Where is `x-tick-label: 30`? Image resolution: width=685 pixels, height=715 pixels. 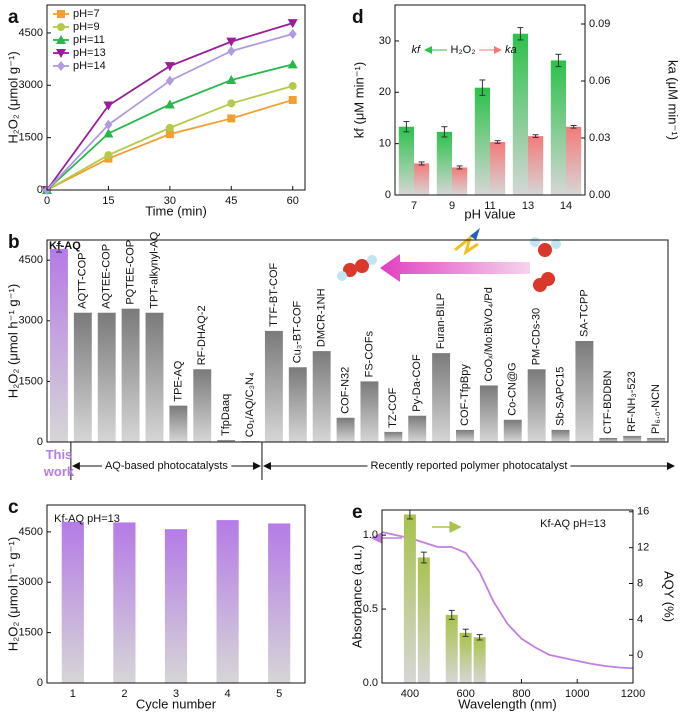 x-tick-label: 30 is located at coordinates (170, 201).